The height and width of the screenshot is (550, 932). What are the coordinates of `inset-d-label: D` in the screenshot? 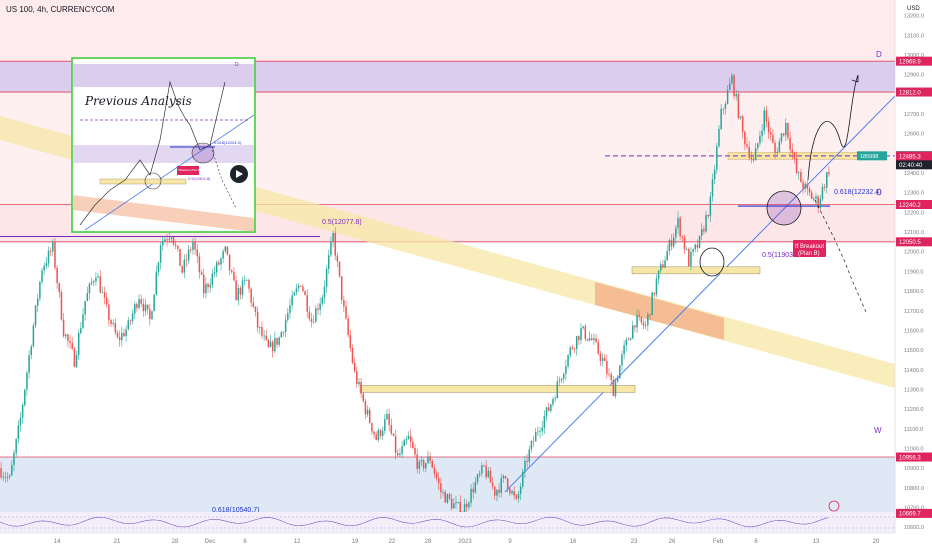 It's located at (237, 65).